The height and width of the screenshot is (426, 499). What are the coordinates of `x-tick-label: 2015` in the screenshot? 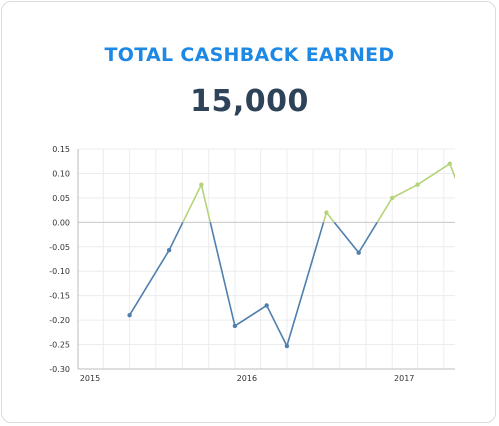 It's located at (90, 378).